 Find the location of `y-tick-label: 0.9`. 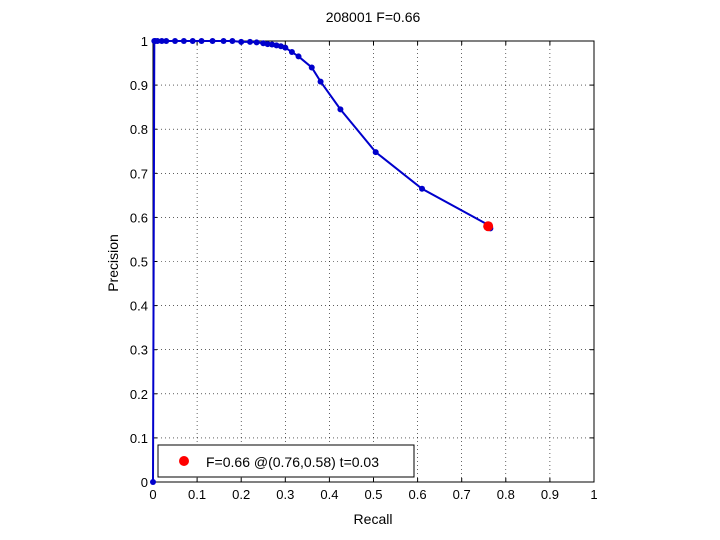

y-tick-label: 0.9 is located at coordinates (139, 85).